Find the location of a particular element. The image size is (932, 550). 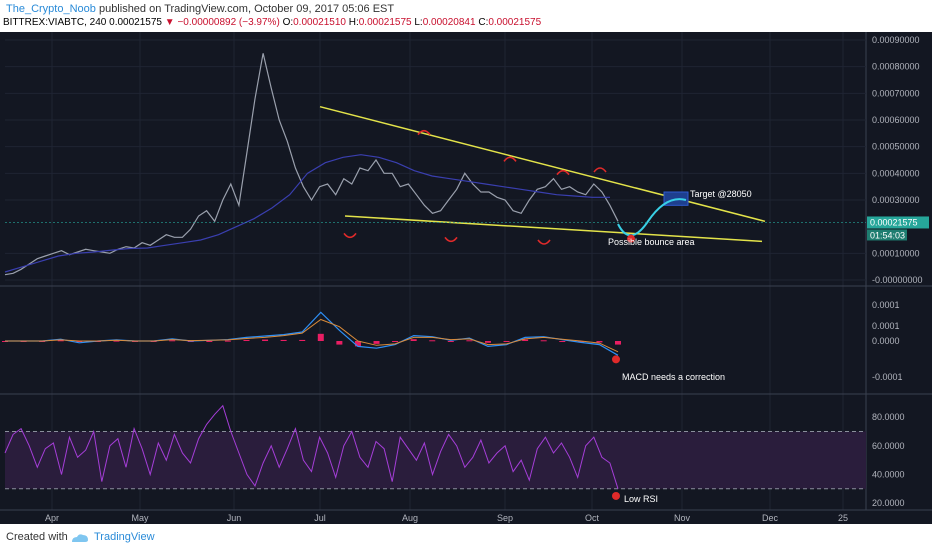

symbol-label: BITTREX:VIABTC, 240 is located at coordinates (55, 22).